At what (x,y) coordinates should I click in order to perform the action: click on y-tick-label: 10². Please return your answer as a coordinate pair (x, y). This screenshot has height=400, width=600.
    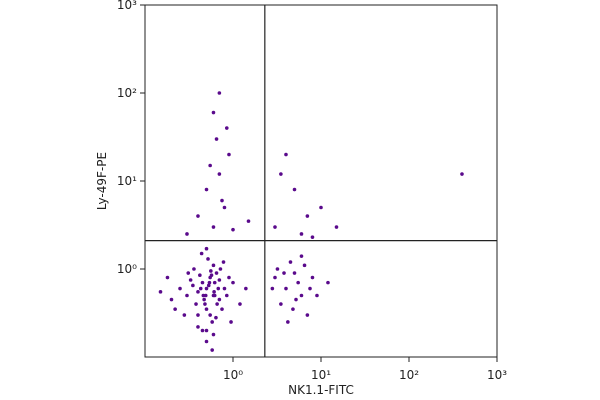
    Looking at the image, I should click on (127, 93).